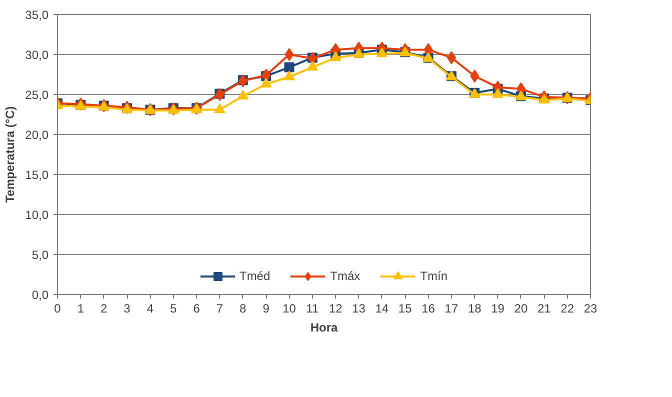 The height and width of the screenshot is (397, 672). Describe the element at coordinates (567, 309) in the screenshot. I see `x-tick-label: 22` at that location.